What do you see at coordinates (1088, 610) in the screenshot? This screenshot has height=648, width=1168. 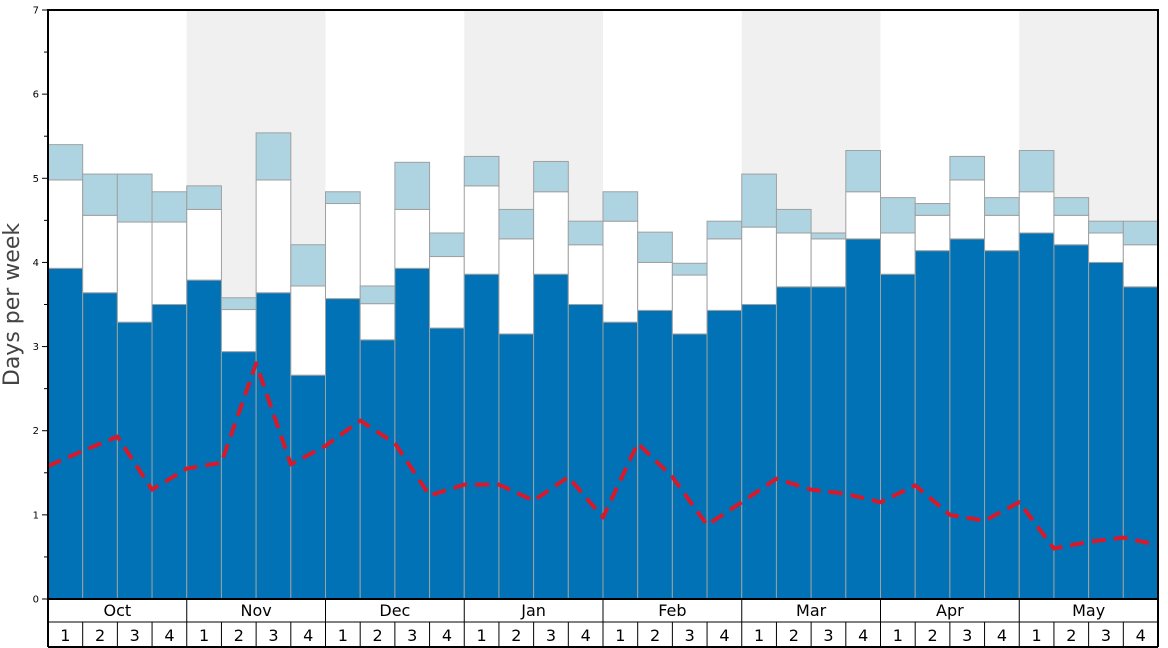 I see `month-label-may: May` at bounding box center [1088, 610].